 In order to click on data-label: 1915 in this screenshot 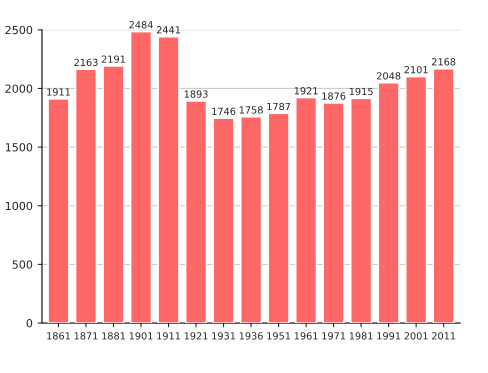, I will do `click(361, 92)`.